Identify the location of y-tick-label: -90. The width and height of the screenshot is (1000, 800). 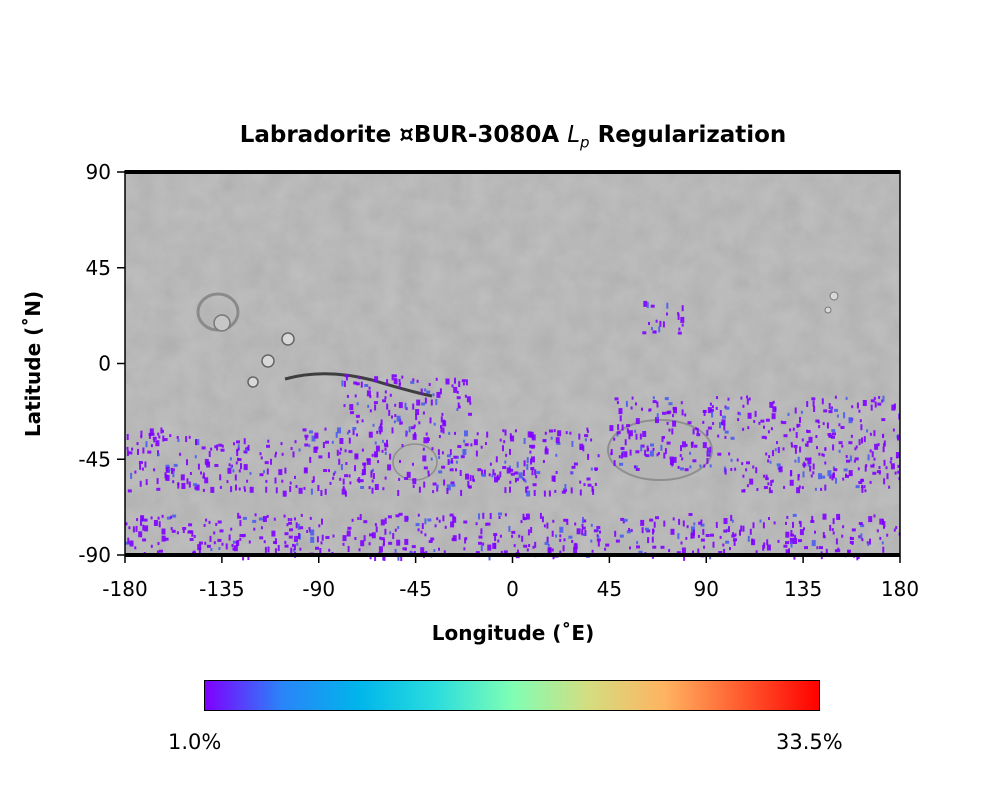
(94, 555).